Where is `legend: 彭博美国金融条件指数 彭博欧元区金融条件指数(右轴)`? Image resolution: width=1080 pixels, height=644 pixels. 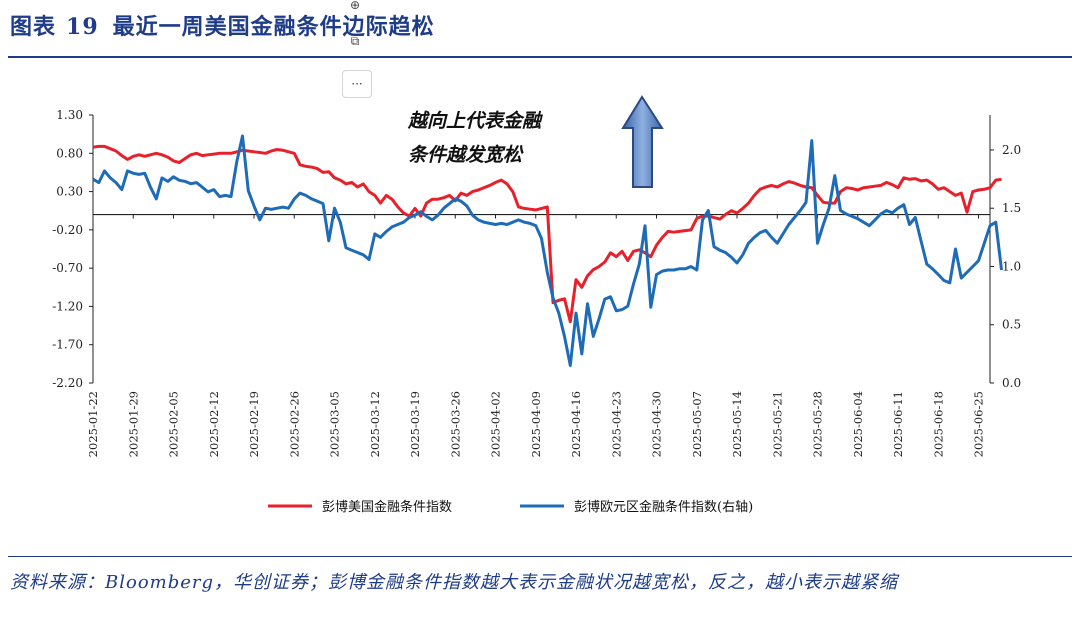
legend: 彭博美国金融条件指数 彭博欧元区金融条件指数(右轴) is located at coordinates (510, 507).